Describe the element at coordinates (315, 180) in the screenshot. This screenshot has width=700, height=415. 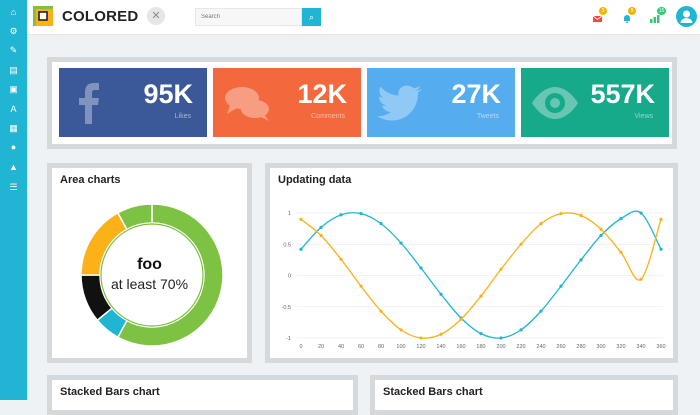
I see `panel-title: Updating data` at that location.